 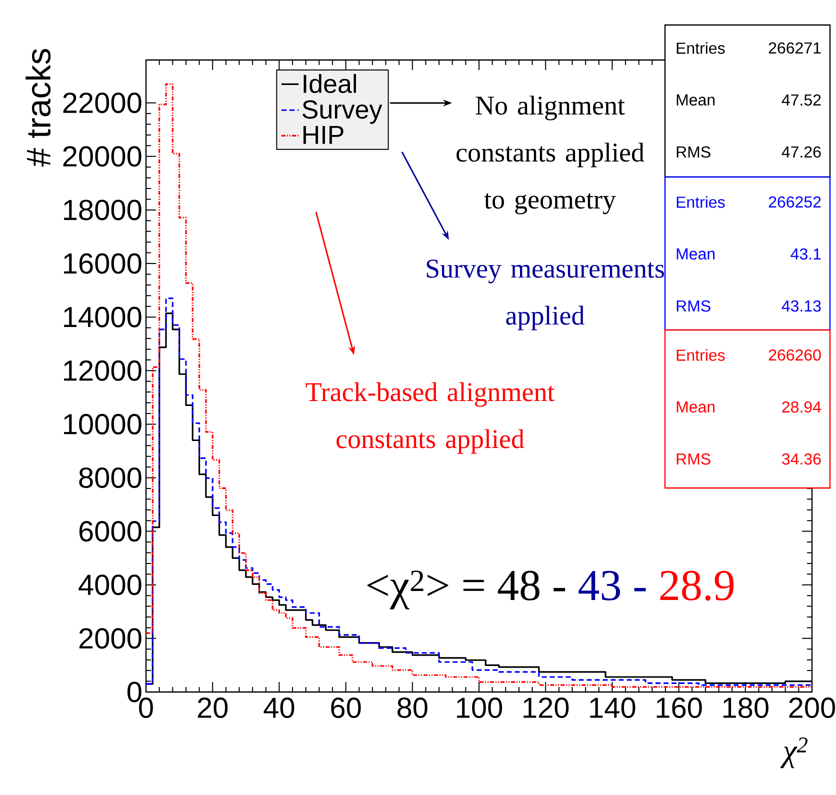 I want to click on annotation: 28.94, so click(x=801, y=407).